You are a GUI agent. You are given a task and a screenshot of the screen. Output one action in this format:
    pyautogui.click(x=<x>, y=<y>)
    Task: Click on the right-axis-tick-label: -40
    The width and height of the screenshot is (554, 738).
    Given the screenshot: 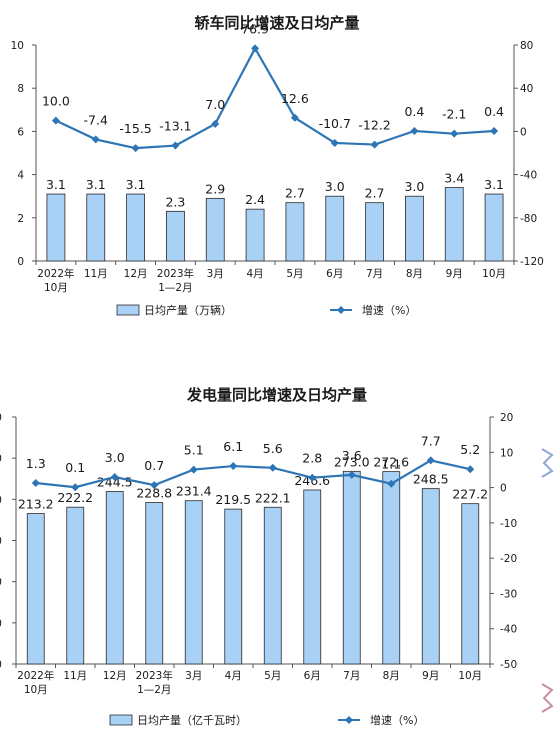 What is the action you would take?
    pyautogui.click(x=528, y=176)
    